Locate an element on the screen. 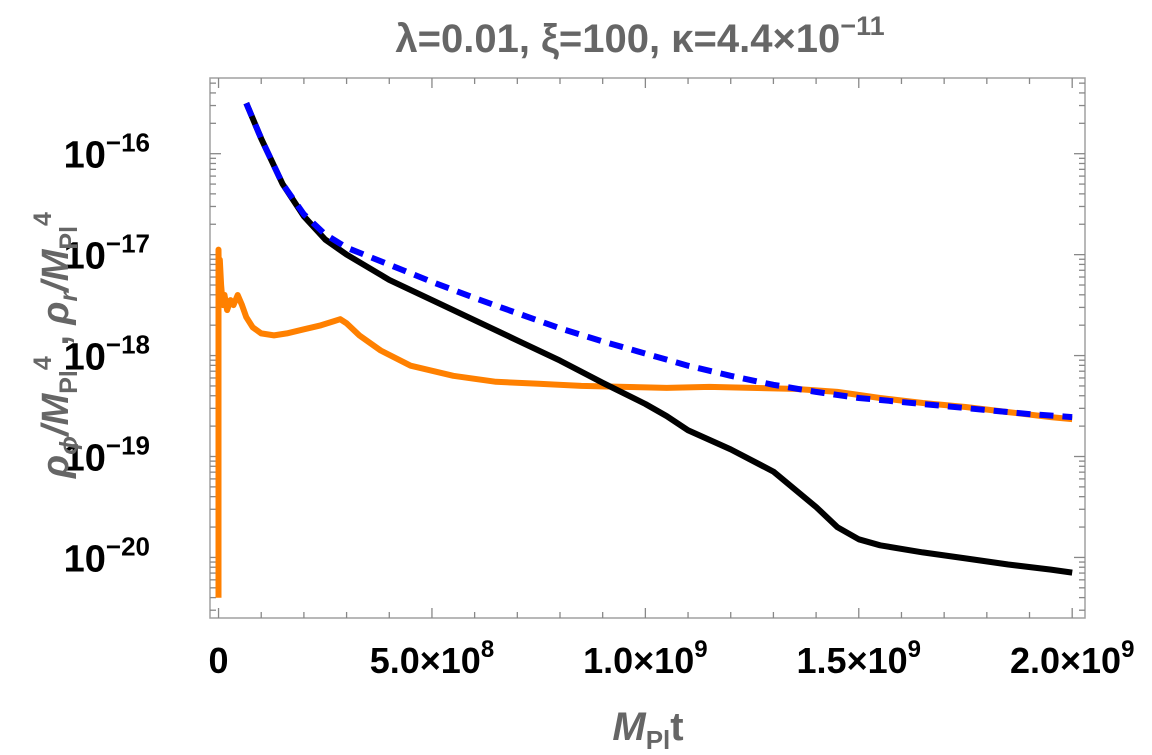 The height and width of the screenshot is (755, 1152). x-tick-label: 0 is located at coordinates (219, 660).